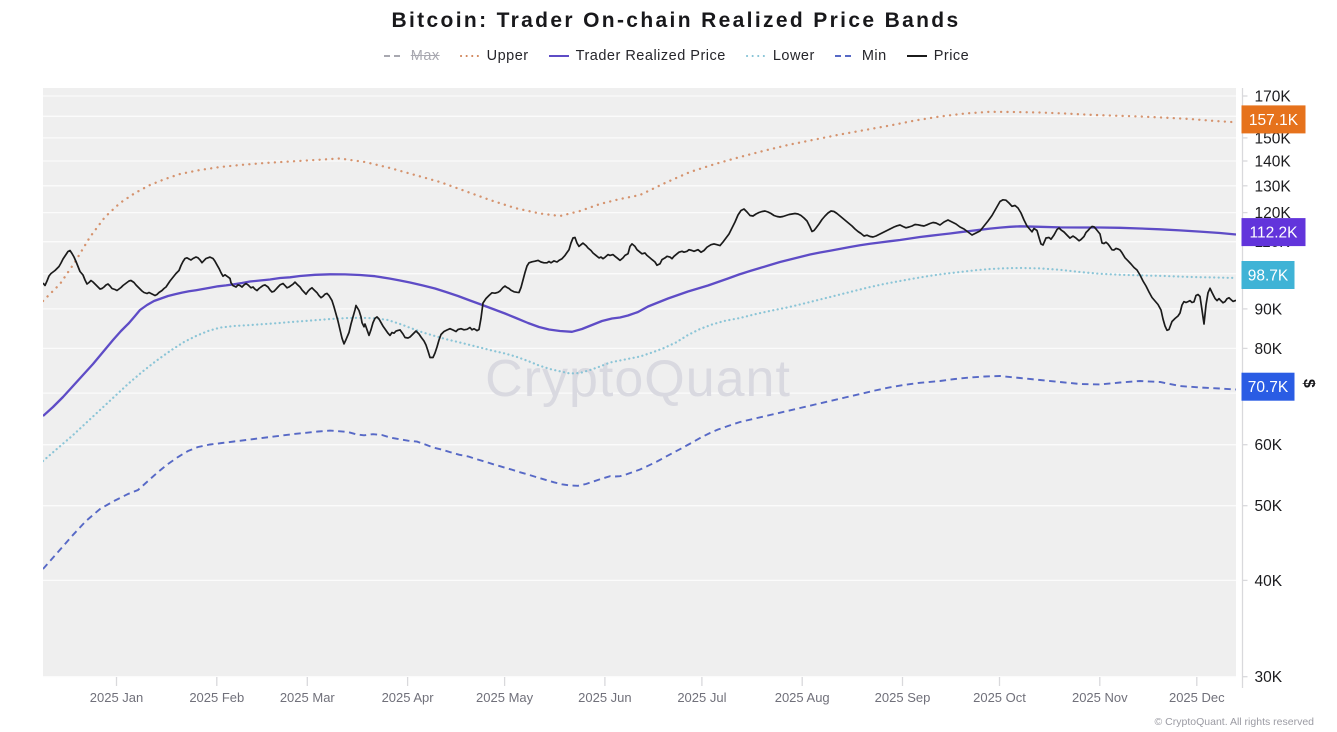 The height and width of the screenshot is (732, 1337). I want to click on svg-text: 2025 Nov, so click(1100, 697).